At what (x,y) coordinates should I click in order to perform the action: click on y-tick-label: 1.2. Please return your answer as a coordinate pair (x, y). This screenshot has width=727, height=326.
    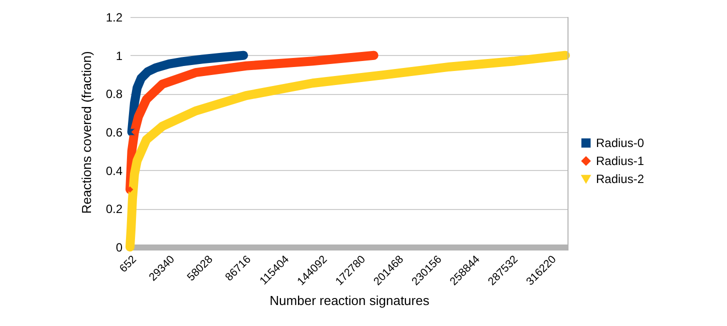
    Looking at the image, I should click on (114, 17).